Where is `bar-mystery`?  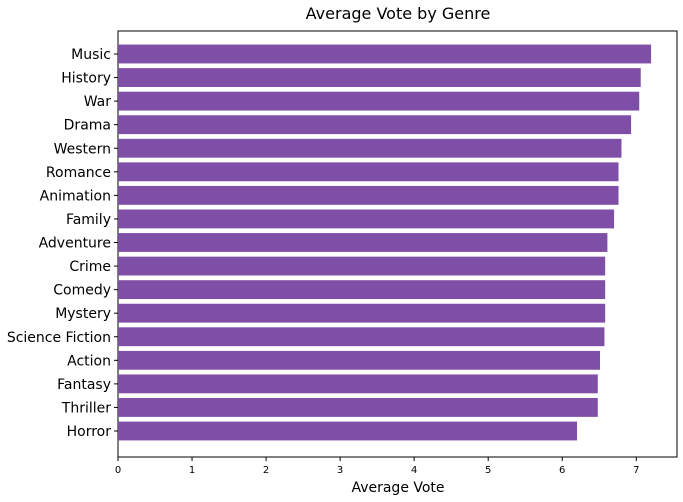
bar-mystery is located at coordinates (362, 313).